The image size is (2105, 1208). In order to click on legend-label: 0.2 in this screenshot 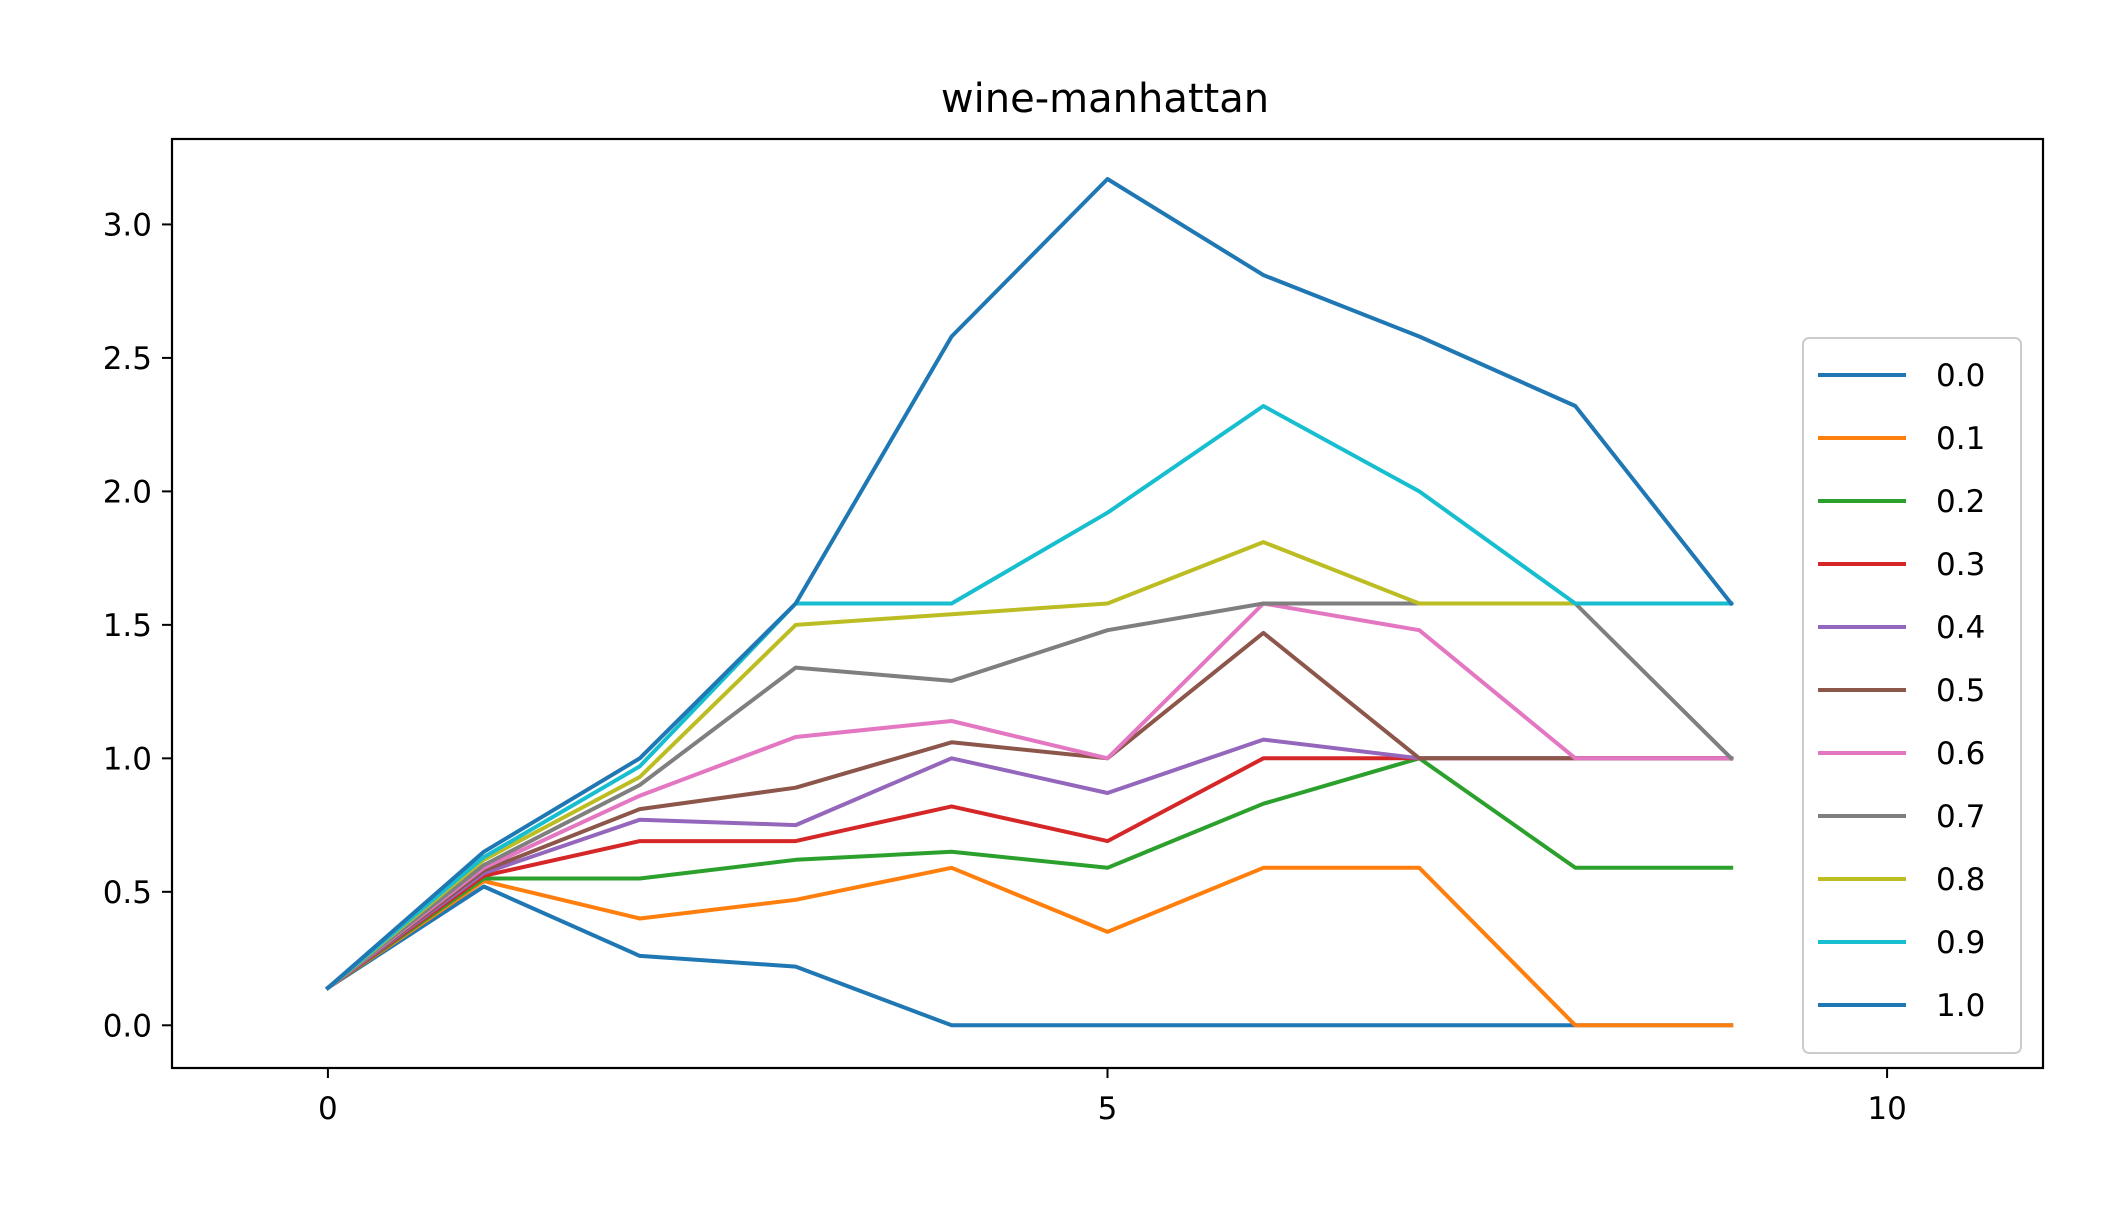, I will do `click(1960, 502)`.